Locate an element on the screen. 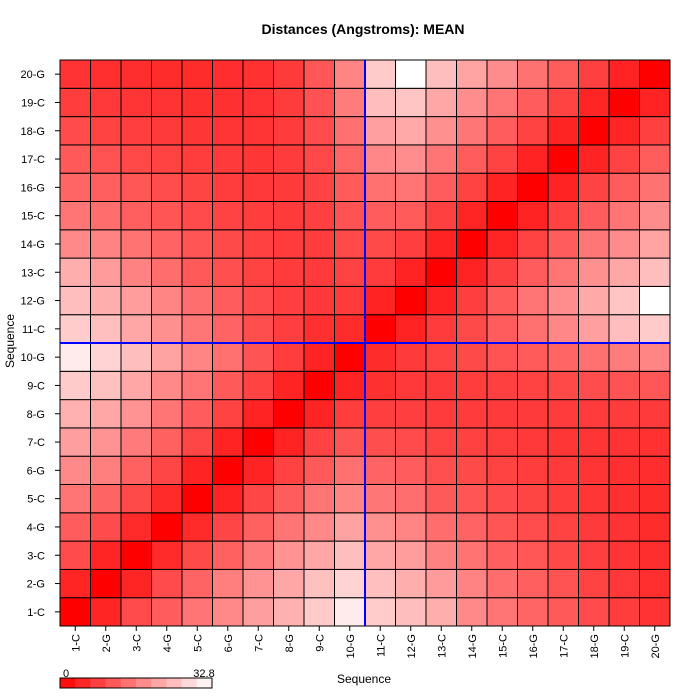 This screenshot has height=700, width=700. x-tick-label: 14-G is located at coordinates (473, 646).